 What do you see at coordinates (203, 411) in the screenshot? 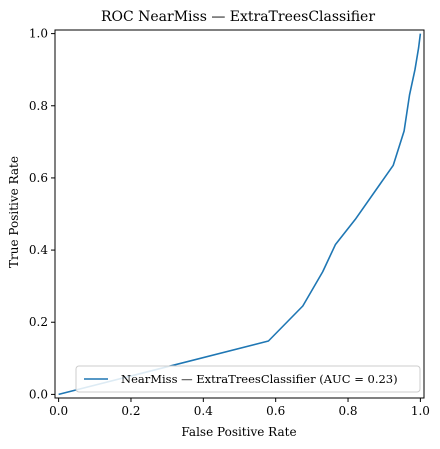
I see `x-tick-label: 0.4` at bounding box center [203, 411].